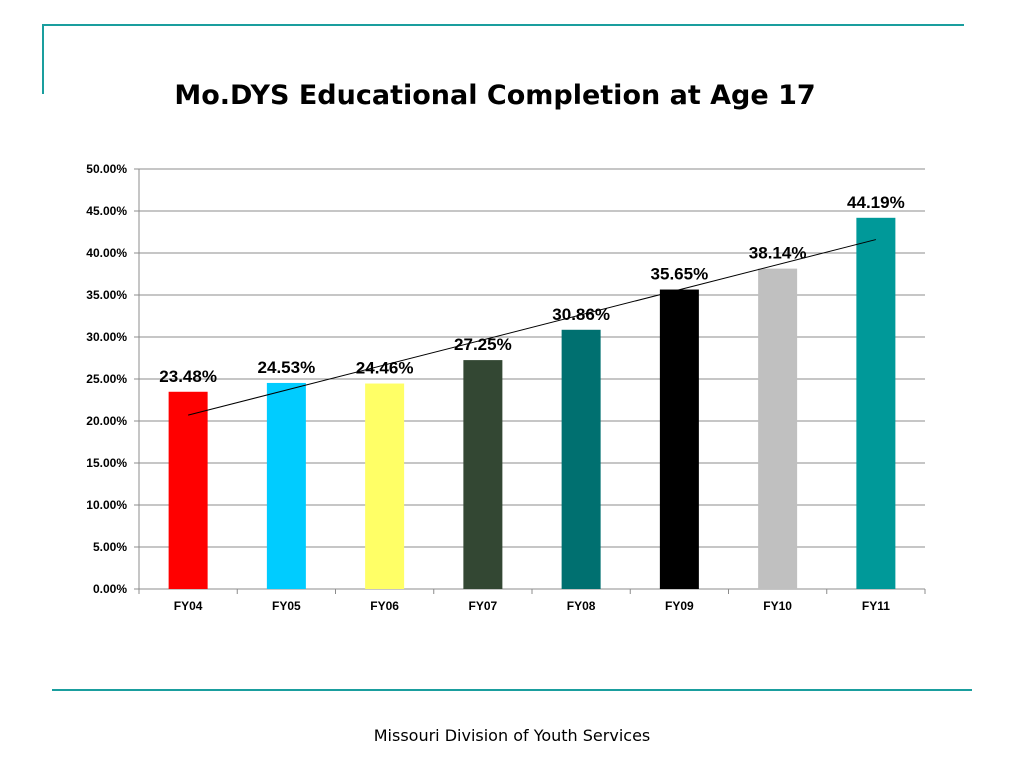  What do you see at coordinates (581, 459) in the screenshot?
I see `bar-fy08` at bounding box center [581, 459].